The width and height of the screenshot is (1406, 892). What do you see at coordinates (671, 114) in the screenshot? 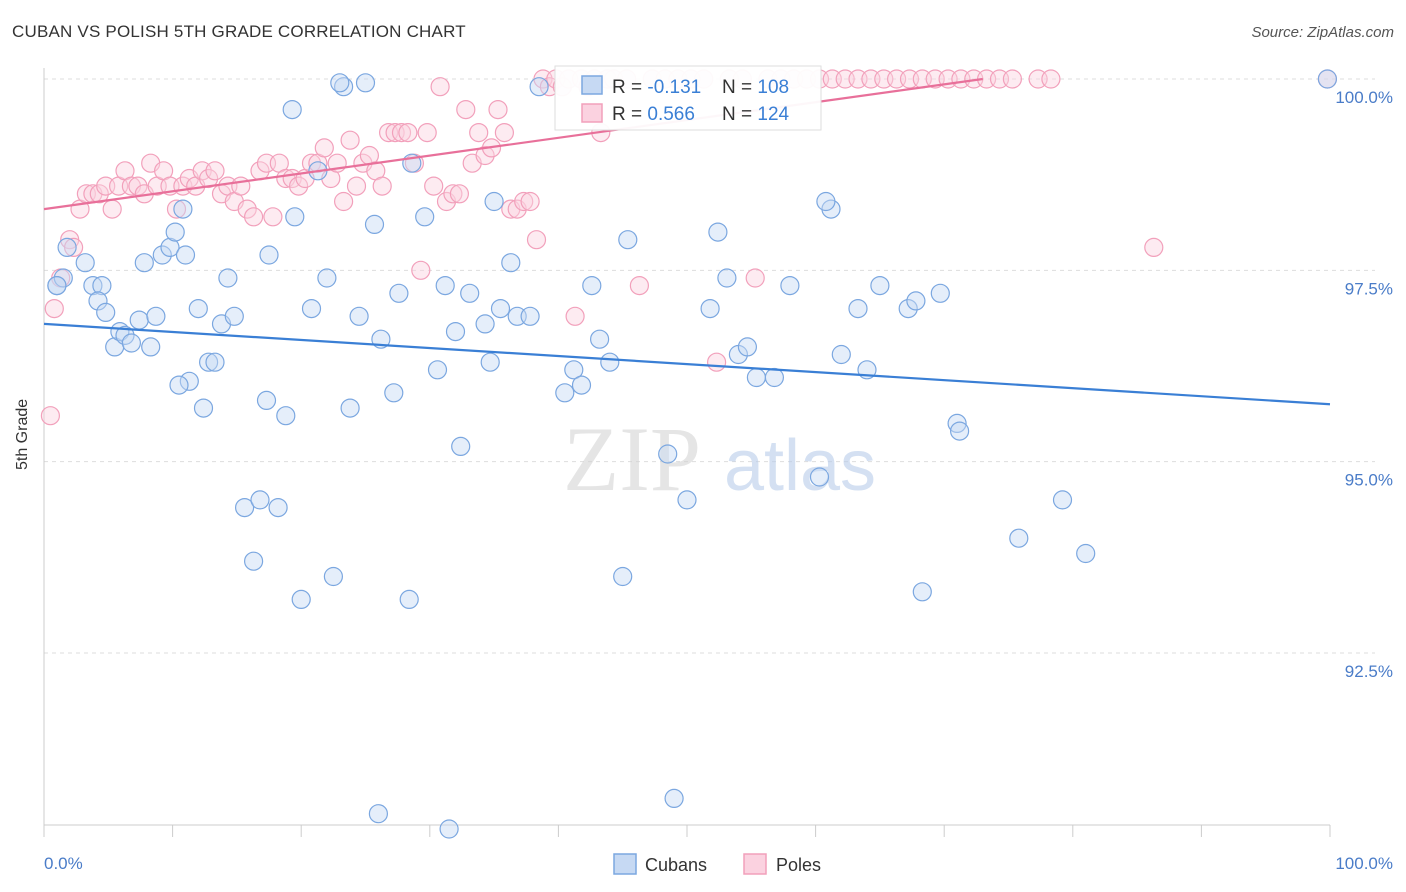
I see `stats-r-value-poles: 0.566` at bounding box center [671, 114].